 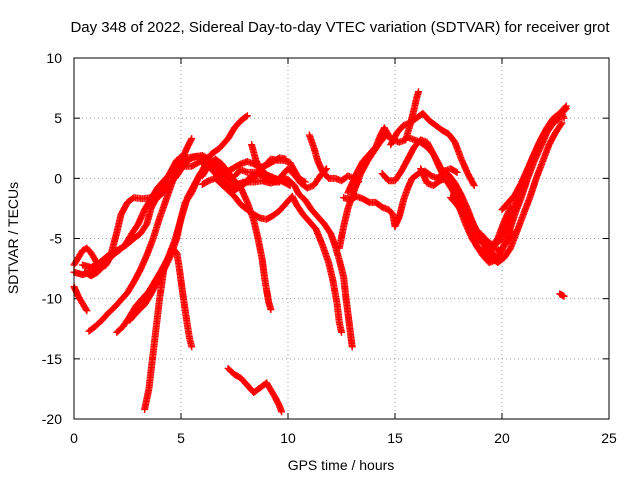 What do you see at coordinates (13, 238) in the screenshot?
I see `y-axis-label: SDTVAR / TECUs` at bounding box center [13, 238].